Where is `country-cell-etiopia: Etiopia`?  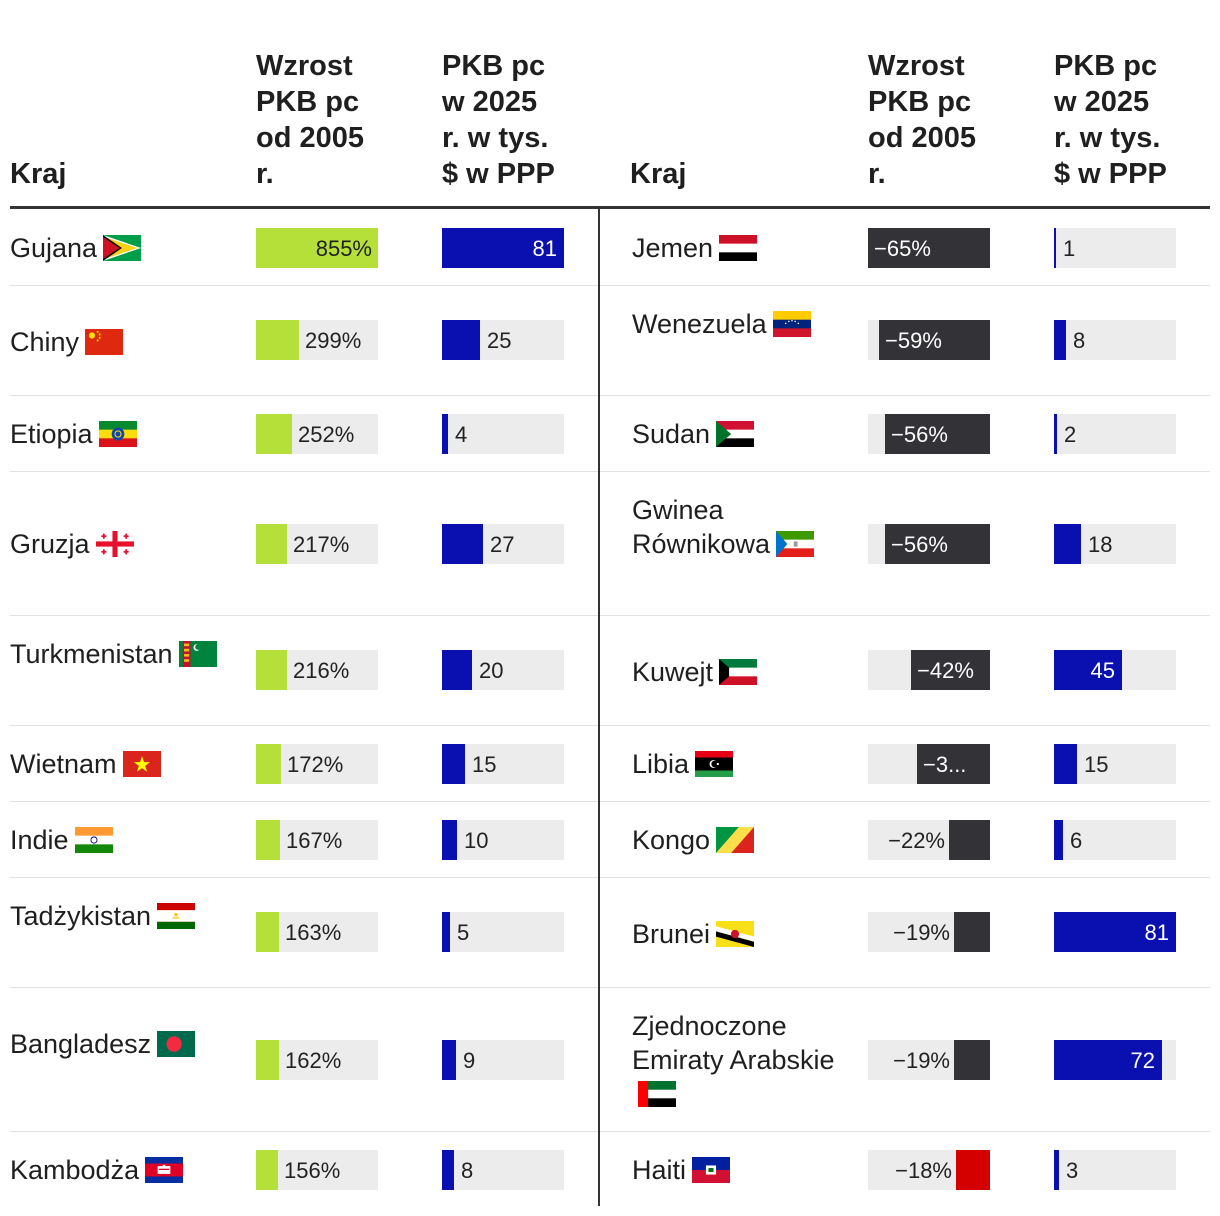
country-cell-etiopia: Etiopia is located at coordinates (130, 434).